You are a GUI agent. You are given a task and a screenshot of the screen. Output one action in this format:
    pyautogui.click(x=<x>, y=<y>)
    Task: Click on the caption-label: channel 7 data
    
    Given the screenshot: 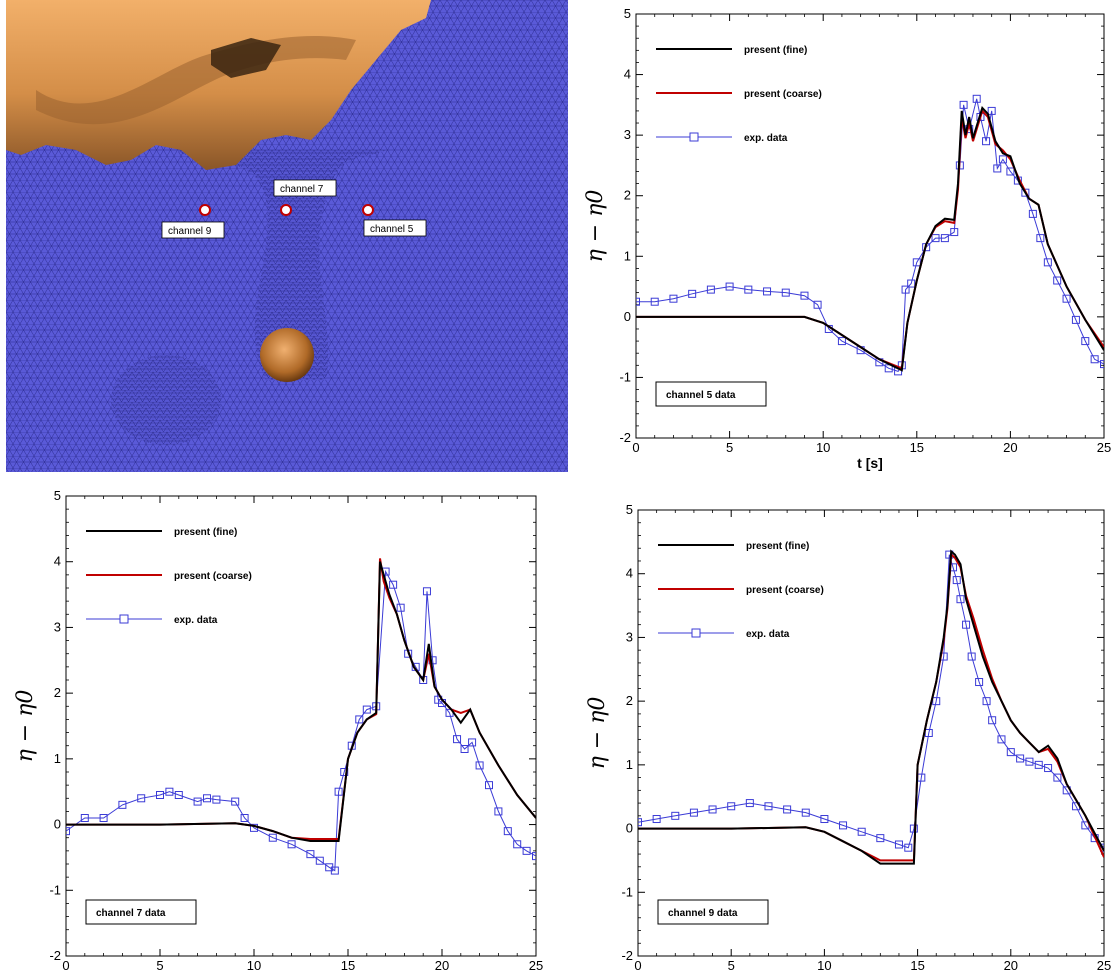 What is the action you would take?
    pyautogui.click(x=131, y=913)
    